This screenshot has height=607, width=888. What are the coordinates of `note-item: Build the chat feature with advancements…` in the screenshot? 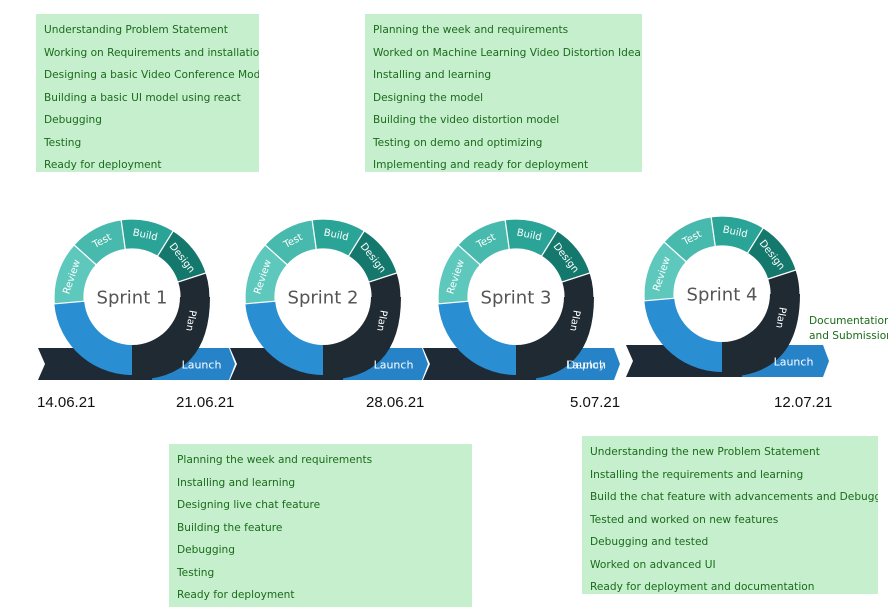 It's located at (734, 497).